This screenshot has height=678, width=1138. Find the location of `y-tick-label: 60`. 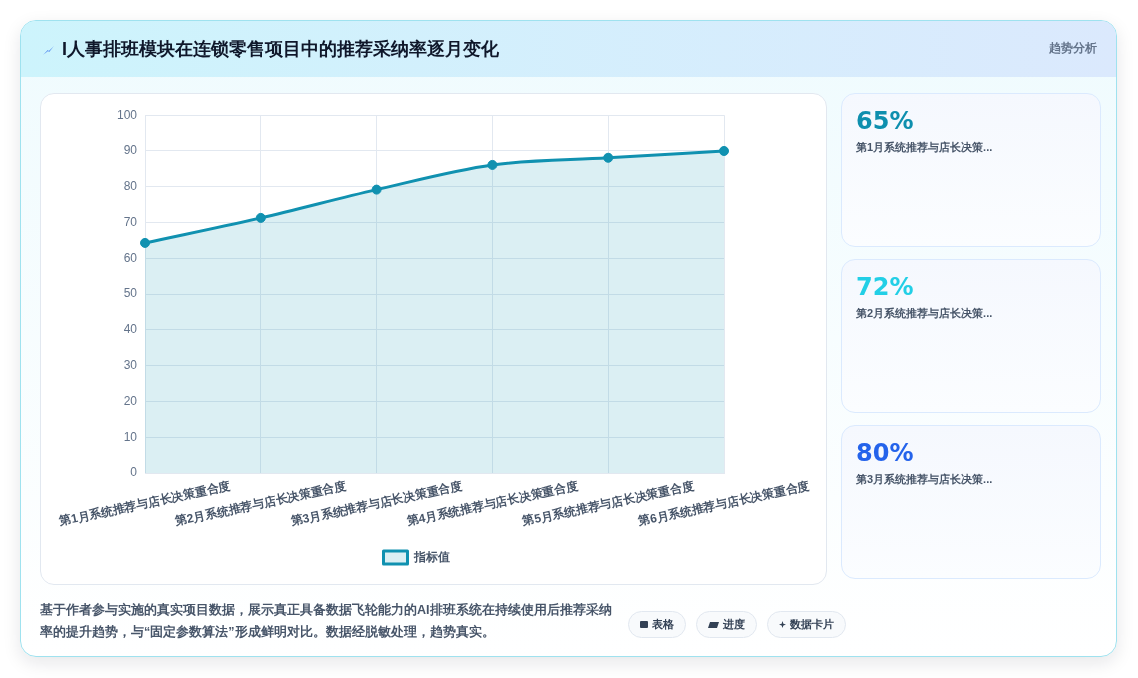

y-tick-label: 60 is located at coordinates (130, 257).